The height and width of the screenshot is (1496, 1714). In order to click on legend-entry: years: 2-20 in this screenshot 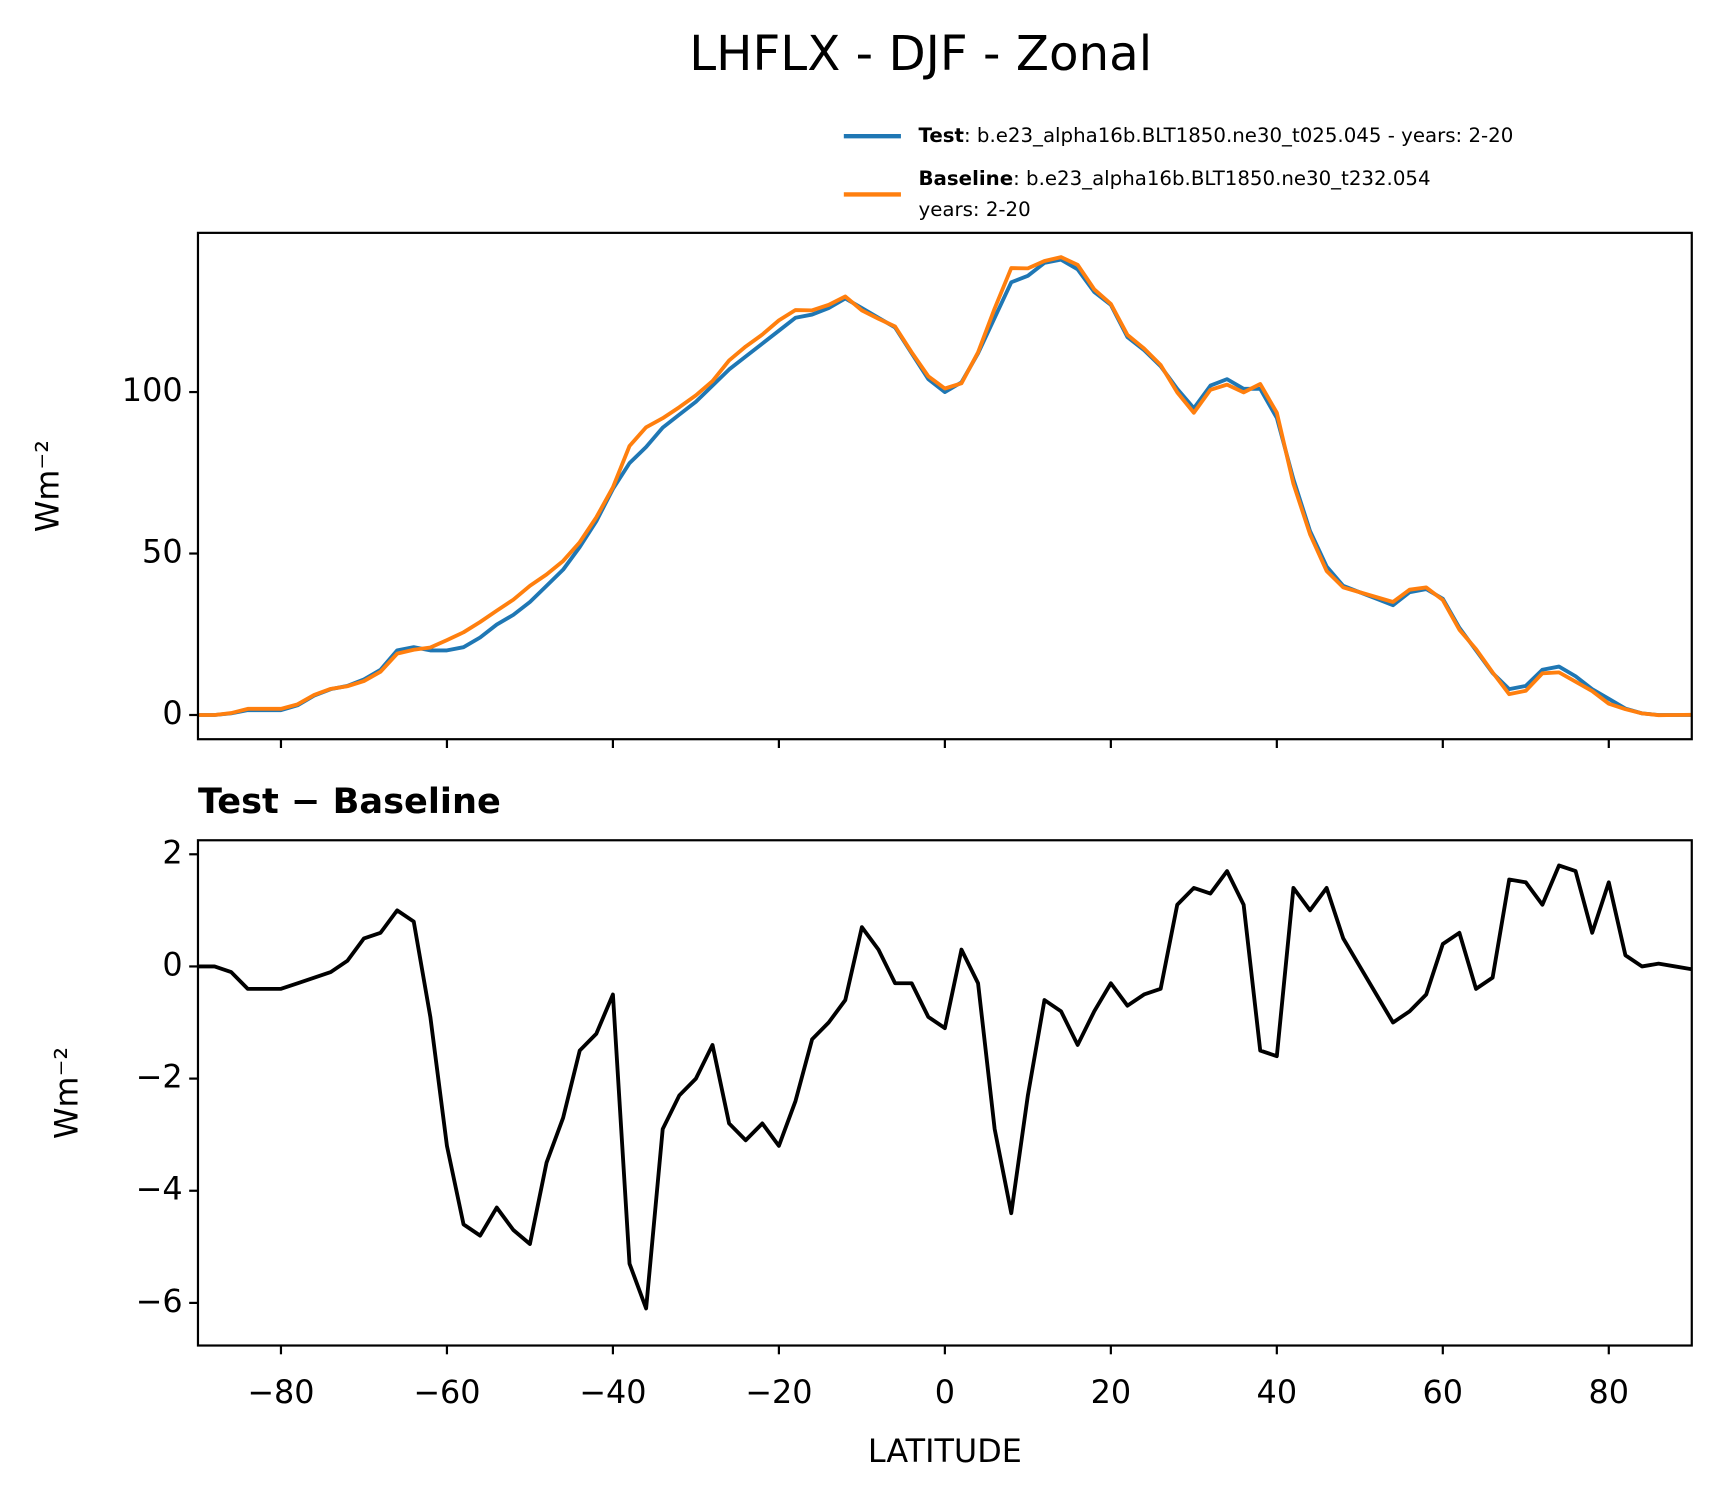, I will do `click(975, 208)`.